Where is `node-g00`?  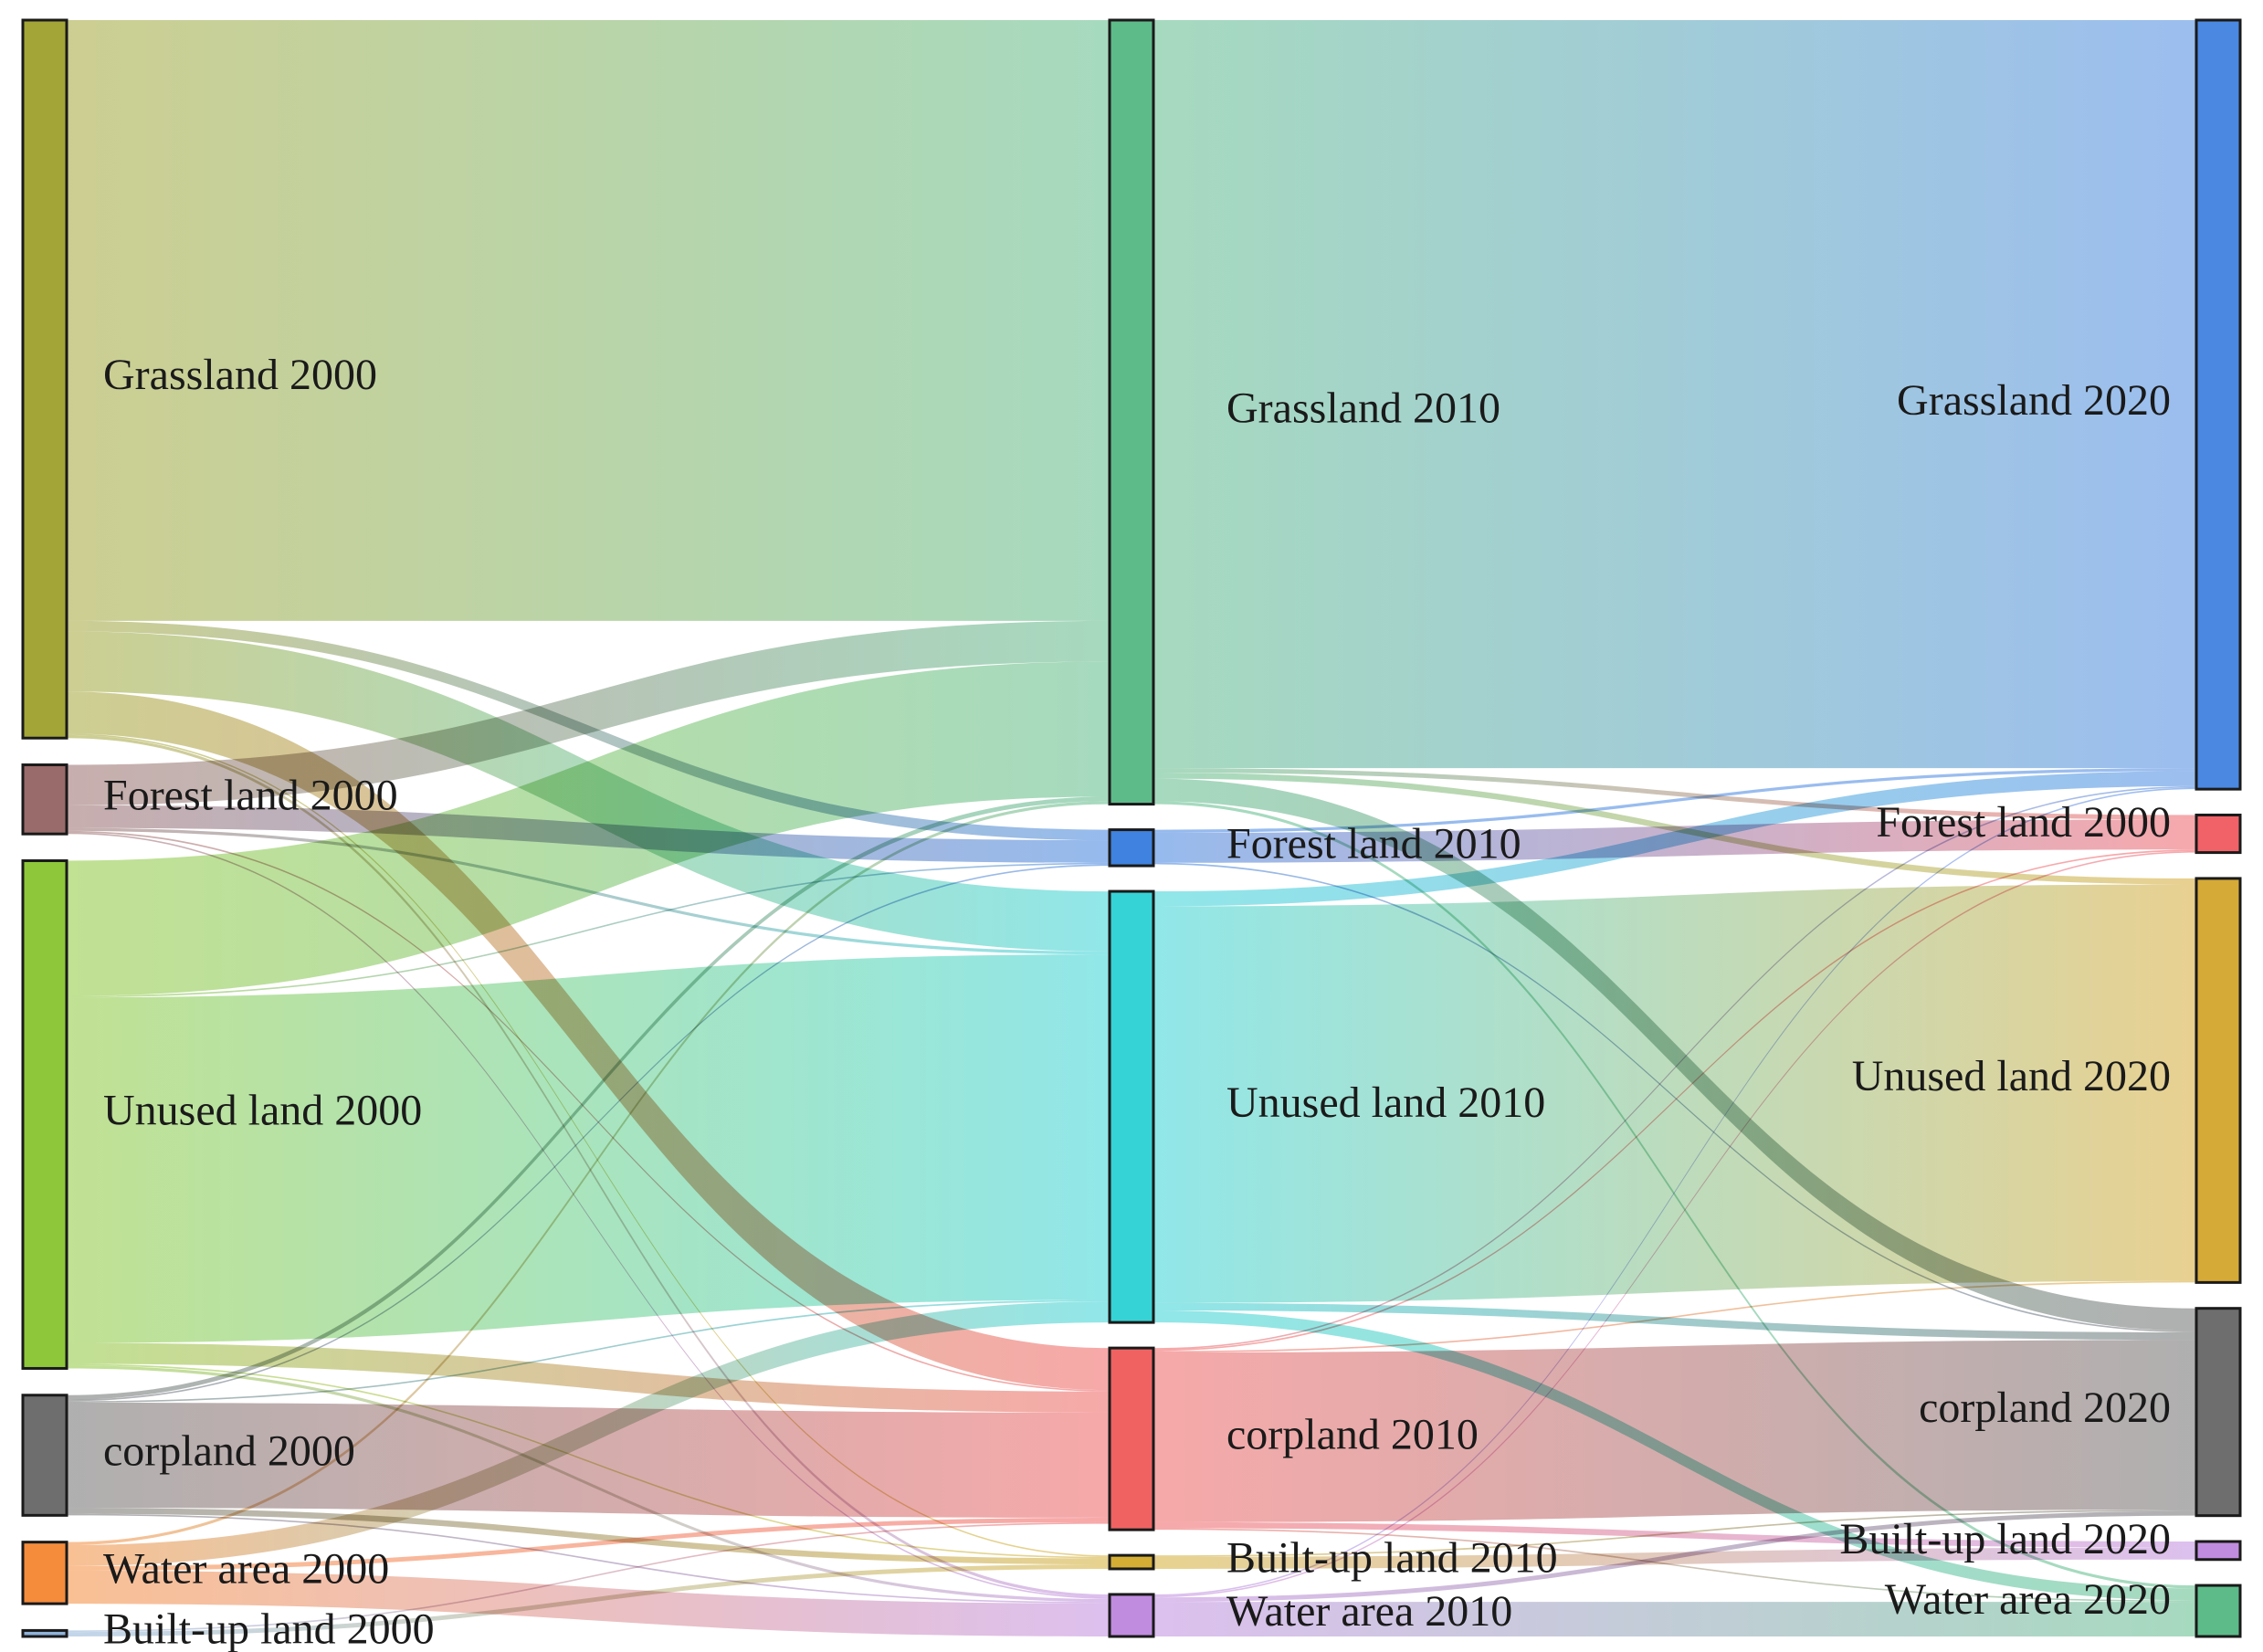
node-g00 is located at coordinates (44, 379).